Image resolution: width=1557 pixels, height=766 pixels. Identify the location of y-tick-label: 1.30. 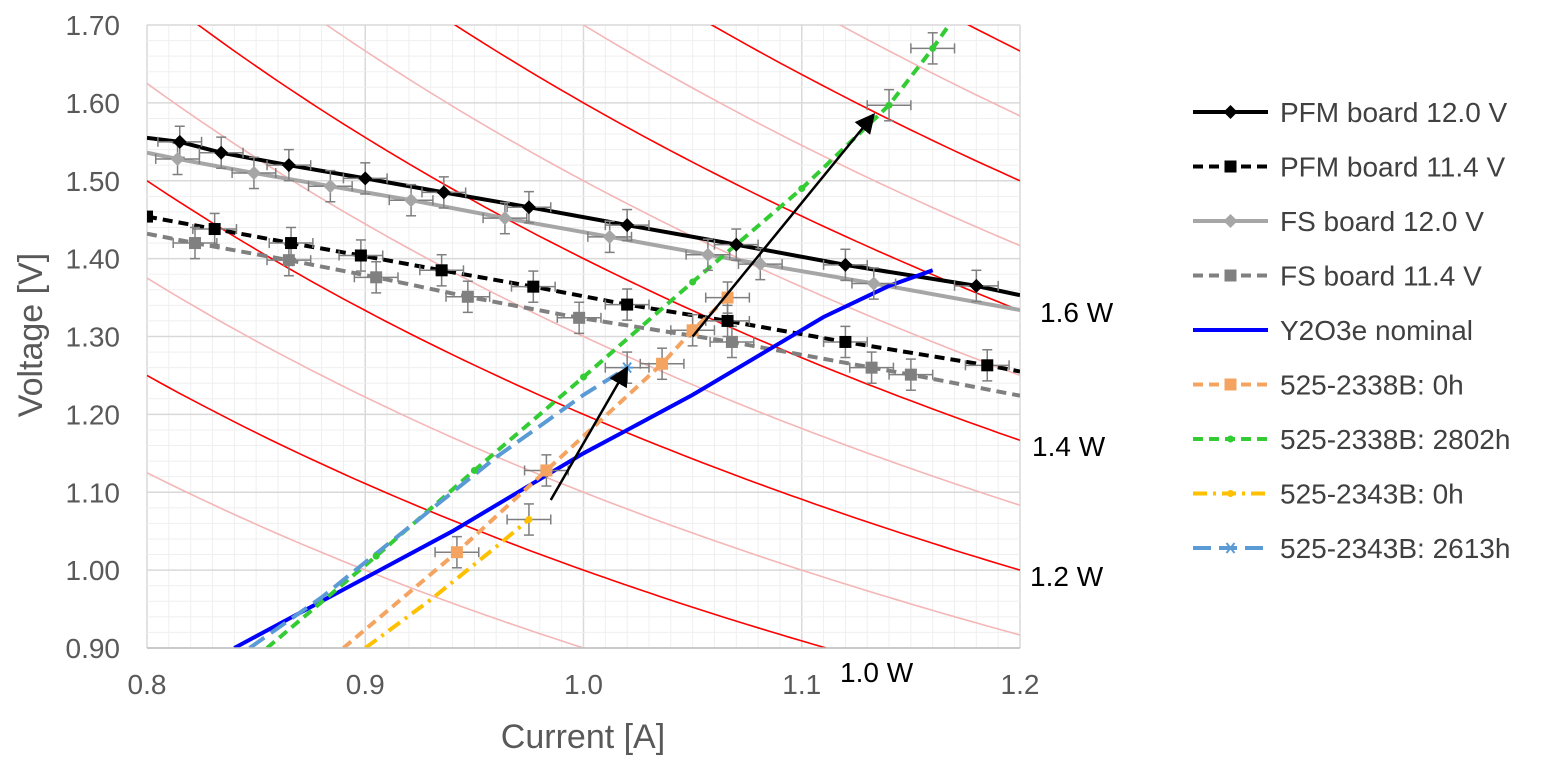
(93, 337).